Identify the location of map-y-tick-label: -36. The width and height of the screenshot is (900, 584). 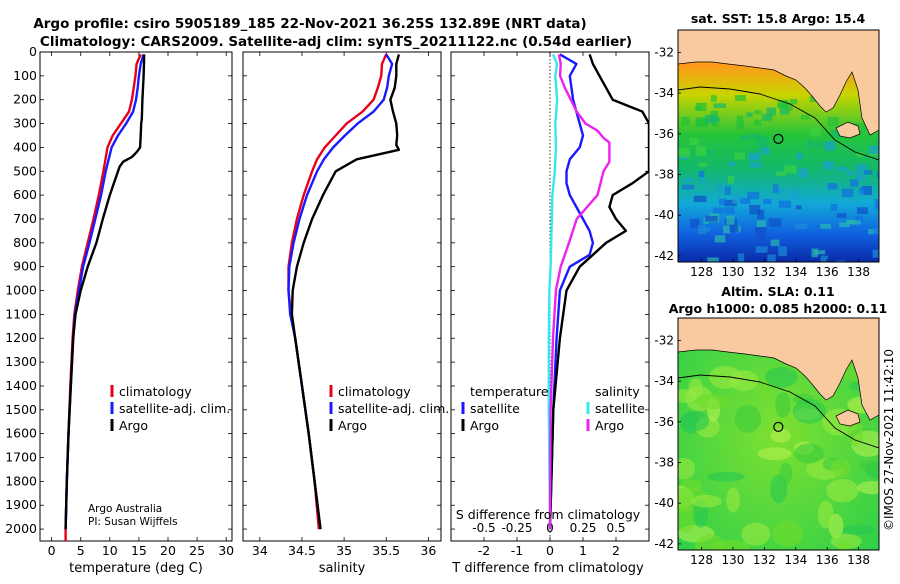
(664, 134).